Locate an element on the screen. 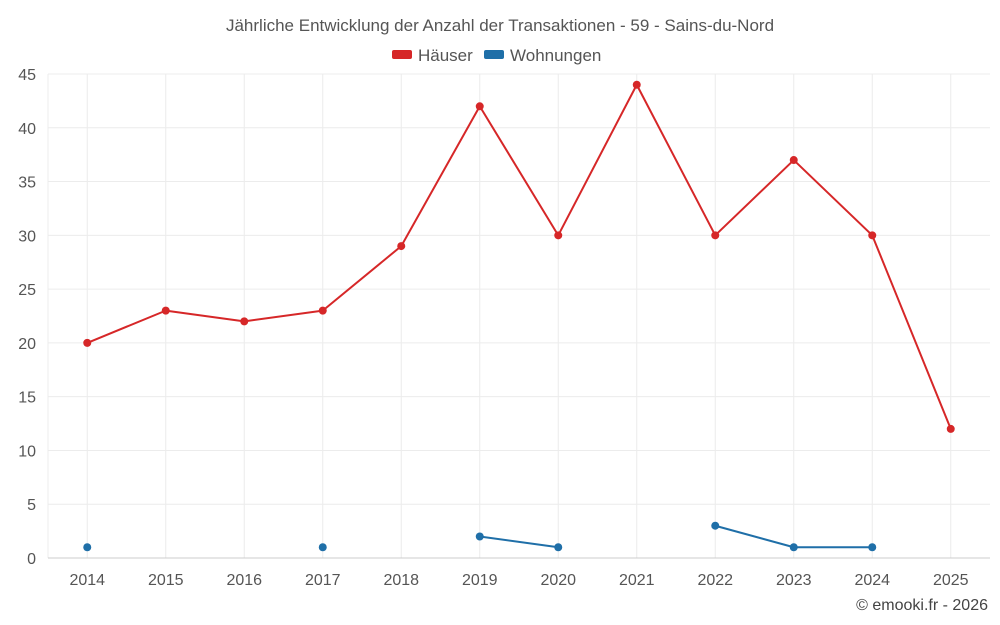 Image resolution: width=1000 pixels, height=625 pixels. data-point-haeuser-2019 is located at coordinates (479, 106).